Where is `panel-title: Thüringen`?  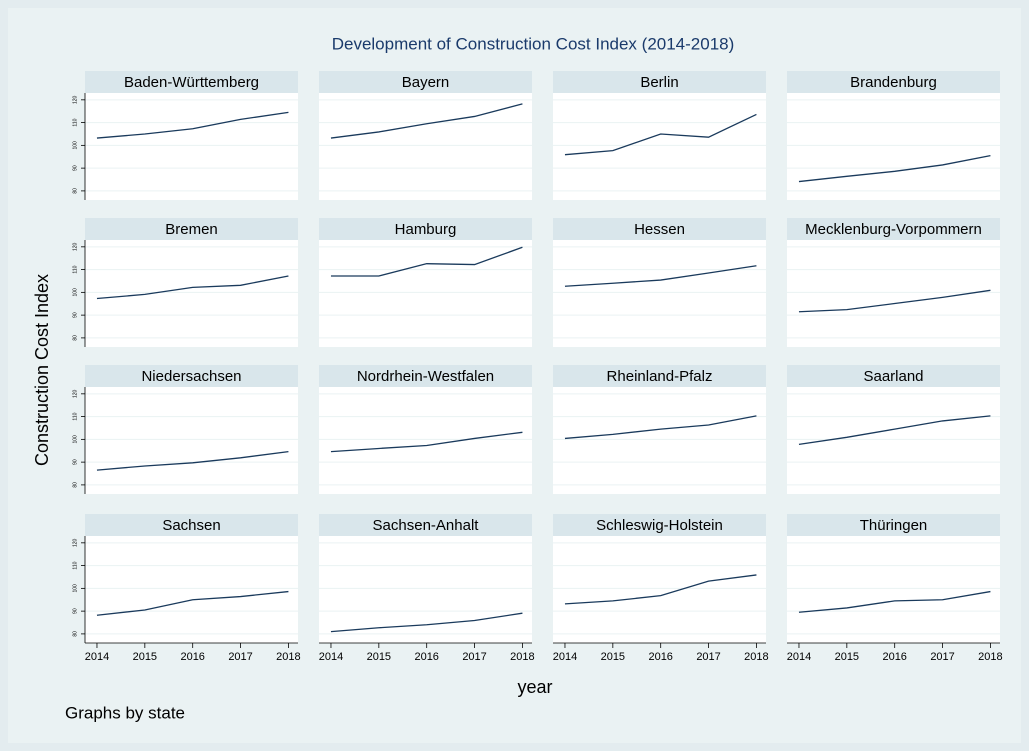 panel-title: Thüringen is located at coordinates (894, 525).